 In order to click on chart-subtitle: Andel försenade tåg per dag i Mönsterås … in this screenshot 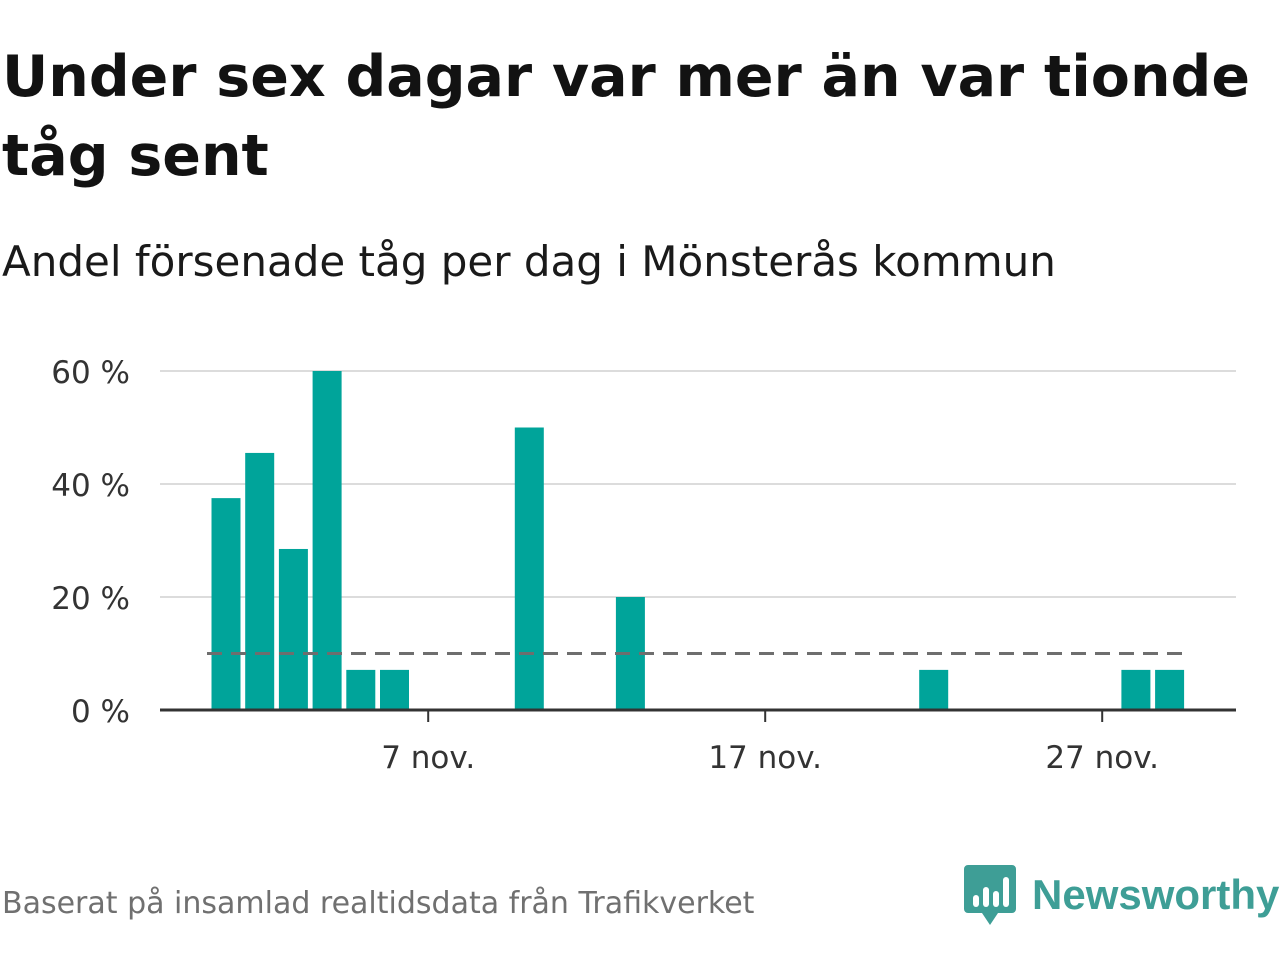, I will do `click(529, 261)`.